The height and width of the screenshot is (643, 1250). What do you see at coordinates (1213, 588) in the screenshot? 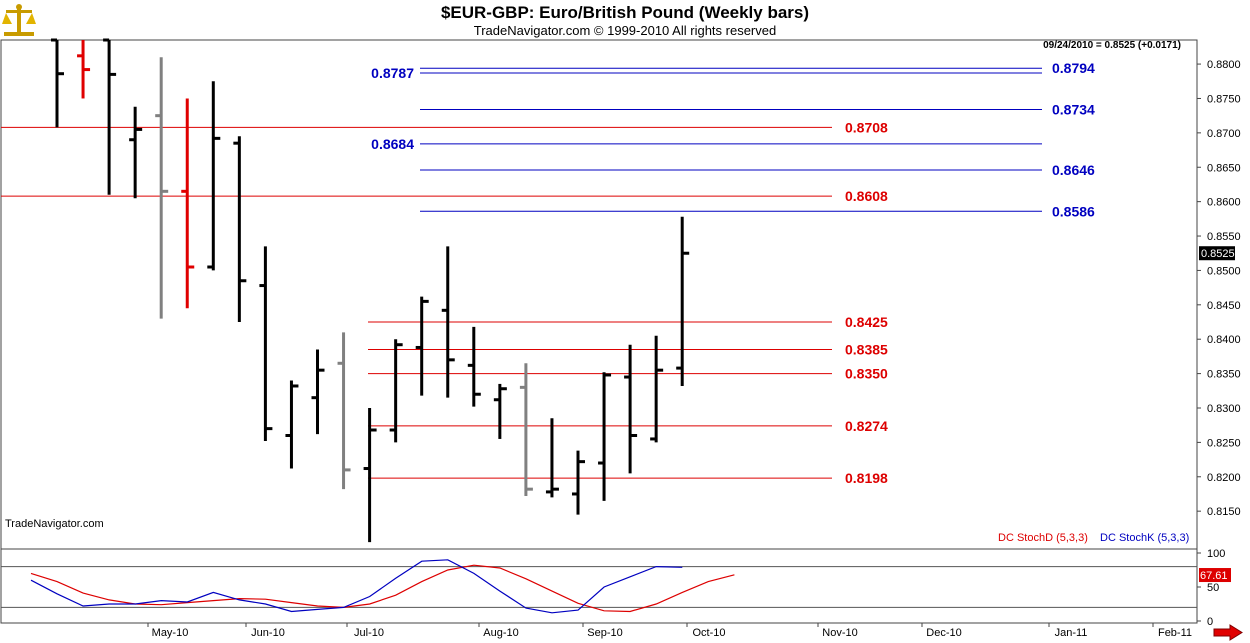
I see `stoch-y-tick-label: 50` at bounding box center [1213, 588].